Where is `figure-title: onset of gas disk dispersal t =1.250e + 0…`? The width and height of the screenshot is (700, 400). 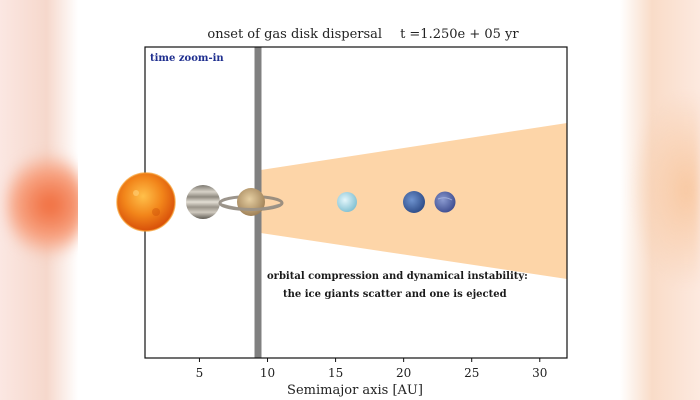 figure-title: onset of gas disk dispersal t =1.250e + 0… is located at coordinates (363, 34).